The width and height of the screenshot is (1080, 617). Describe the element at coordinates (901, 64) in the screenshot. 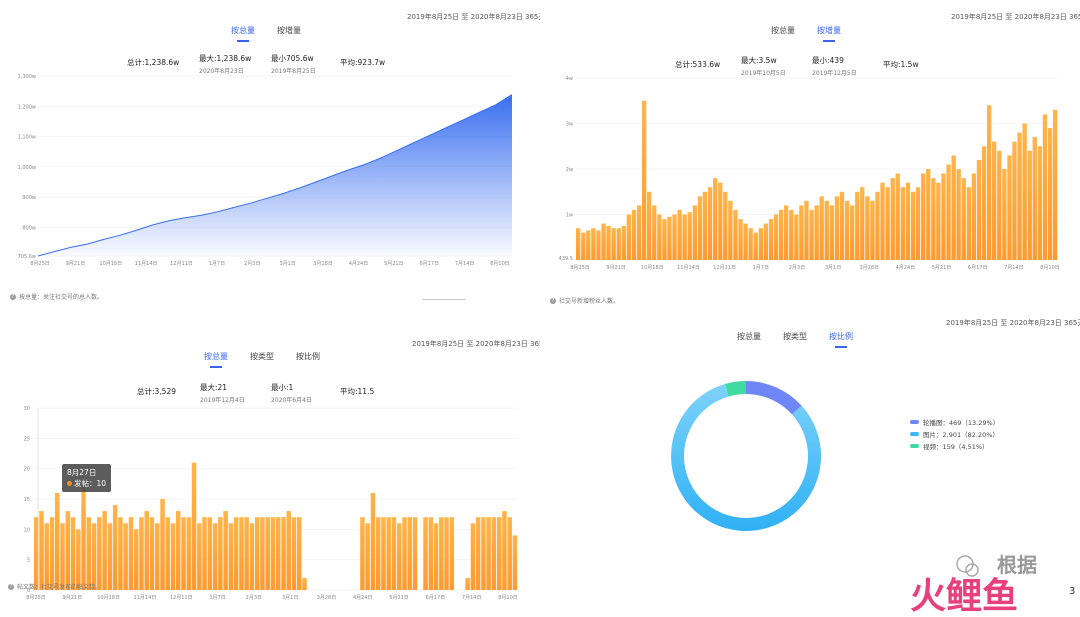

I see `stat-avg: 平均:1.5w` at that location.